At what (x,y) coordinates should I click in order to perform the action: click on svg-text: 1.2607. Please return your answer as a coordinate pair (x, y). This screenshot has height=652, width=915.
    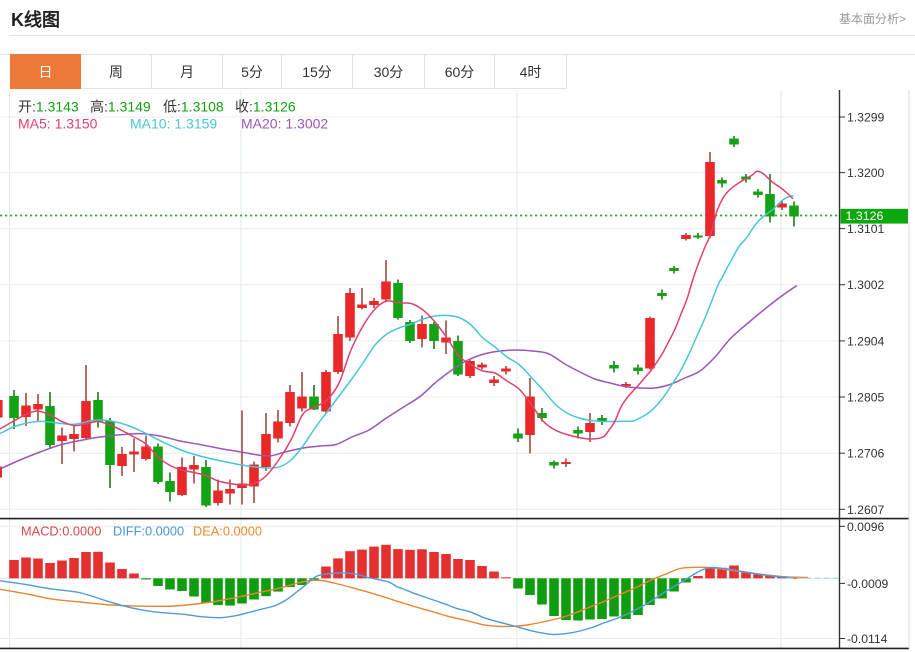
    Looking at the image, I should click on (865, 510).